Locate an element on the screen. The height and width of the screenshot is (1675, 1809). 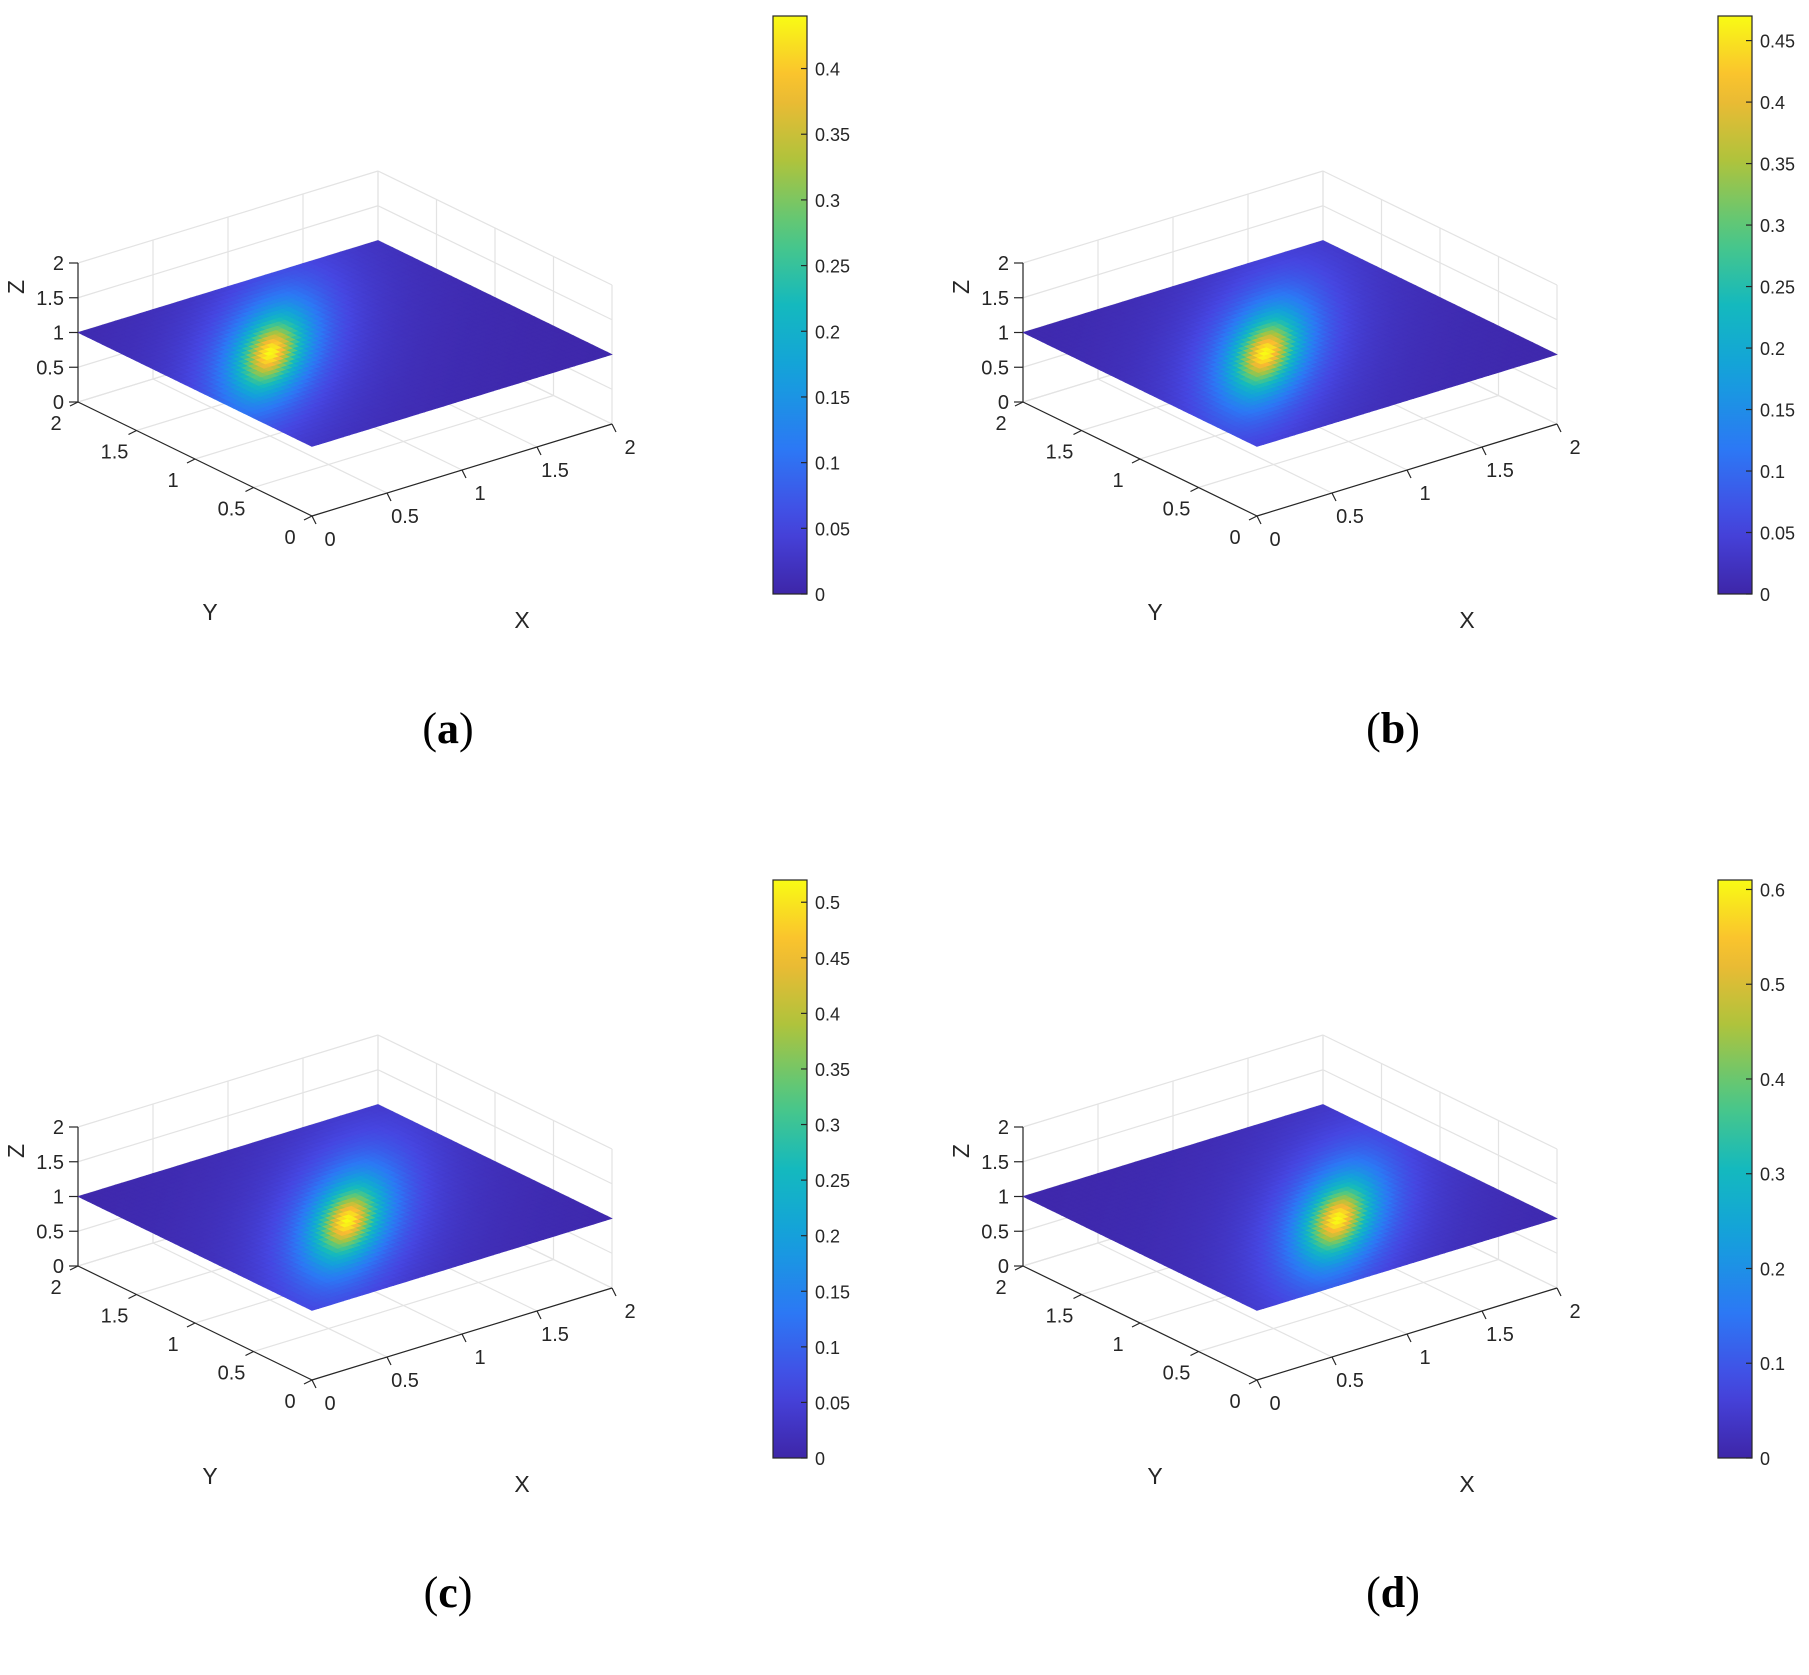
caption-label: a is located at coordinates (448, 728).